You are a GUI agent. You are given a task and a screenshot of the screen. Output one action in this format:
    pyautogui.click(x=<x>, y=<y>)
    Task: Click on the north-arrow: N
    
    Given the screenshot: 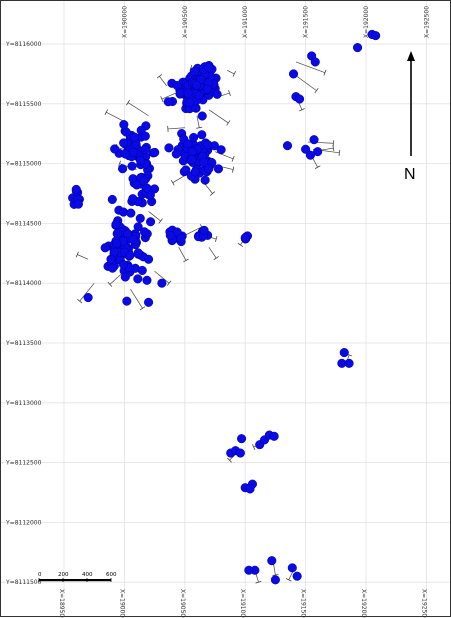 What is the action you would take?
    pyautogui.click(x=410, y=117)
    